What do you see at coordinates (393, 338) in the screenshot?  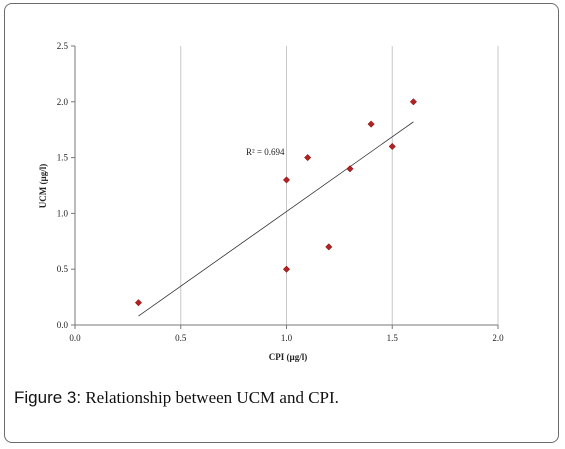 I see `x-tick-label: 1.5` at bounding box center [393, 338].